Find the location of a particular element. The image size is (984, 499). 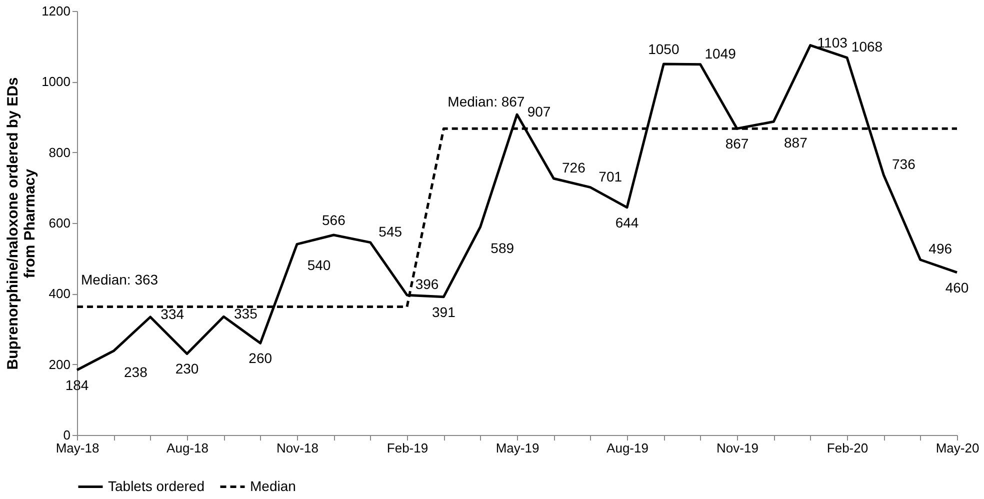

data-label: 726 is located at coordinates (574, 167).